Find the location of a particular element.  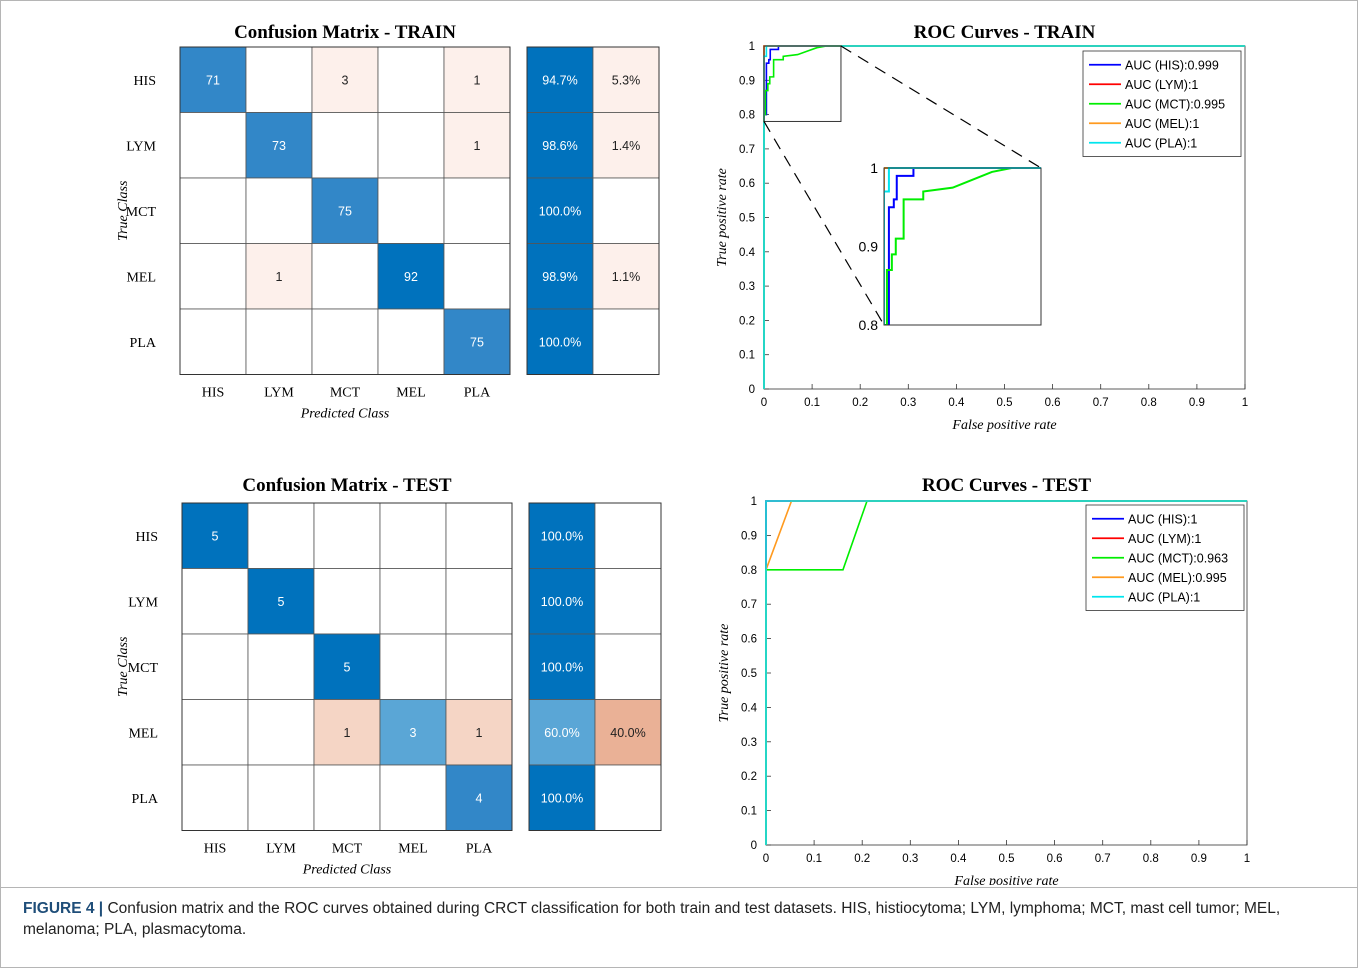

roc-inset-series-line is located at coordinates (962, 246).